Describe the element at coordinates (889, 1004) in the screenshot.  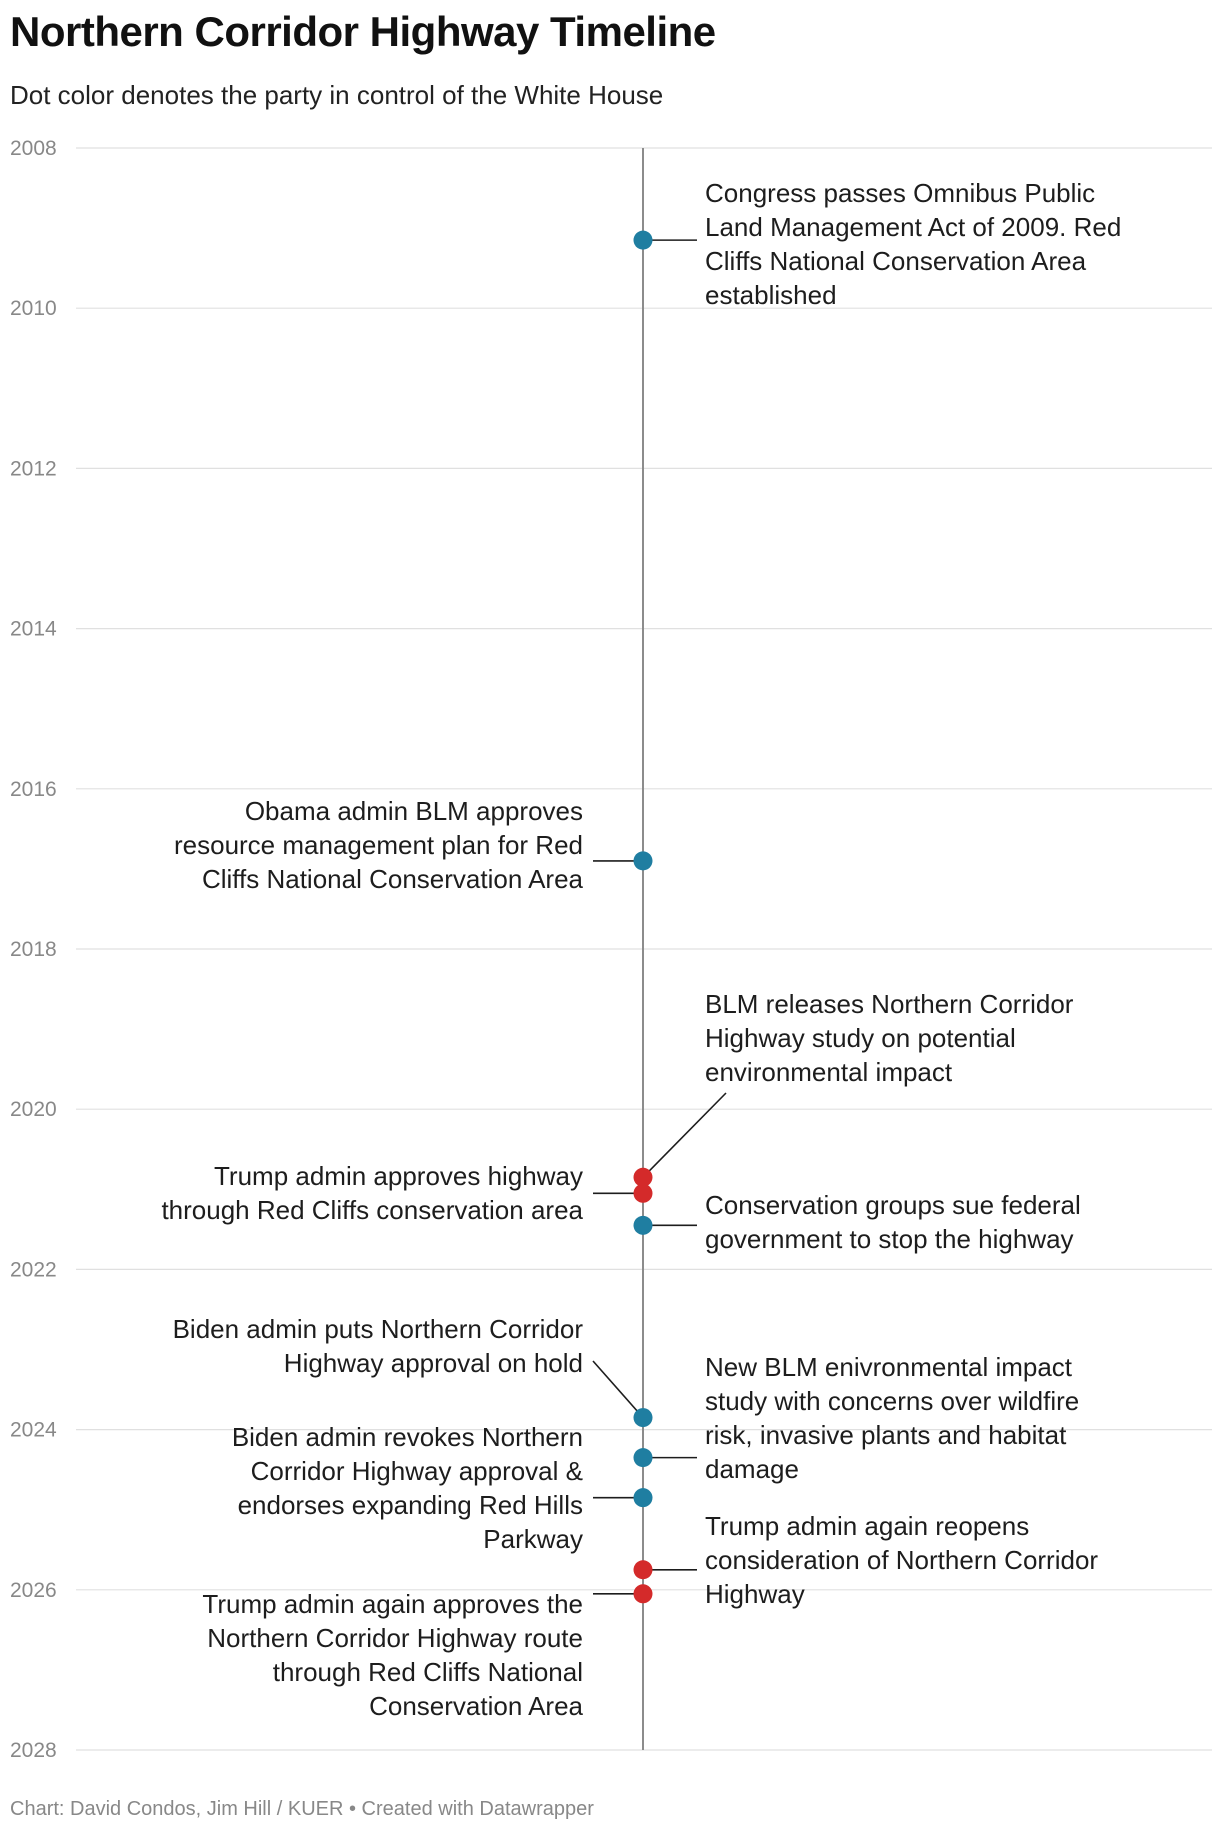
I see `event-label: BLM releases Northern Corridor` at that location.